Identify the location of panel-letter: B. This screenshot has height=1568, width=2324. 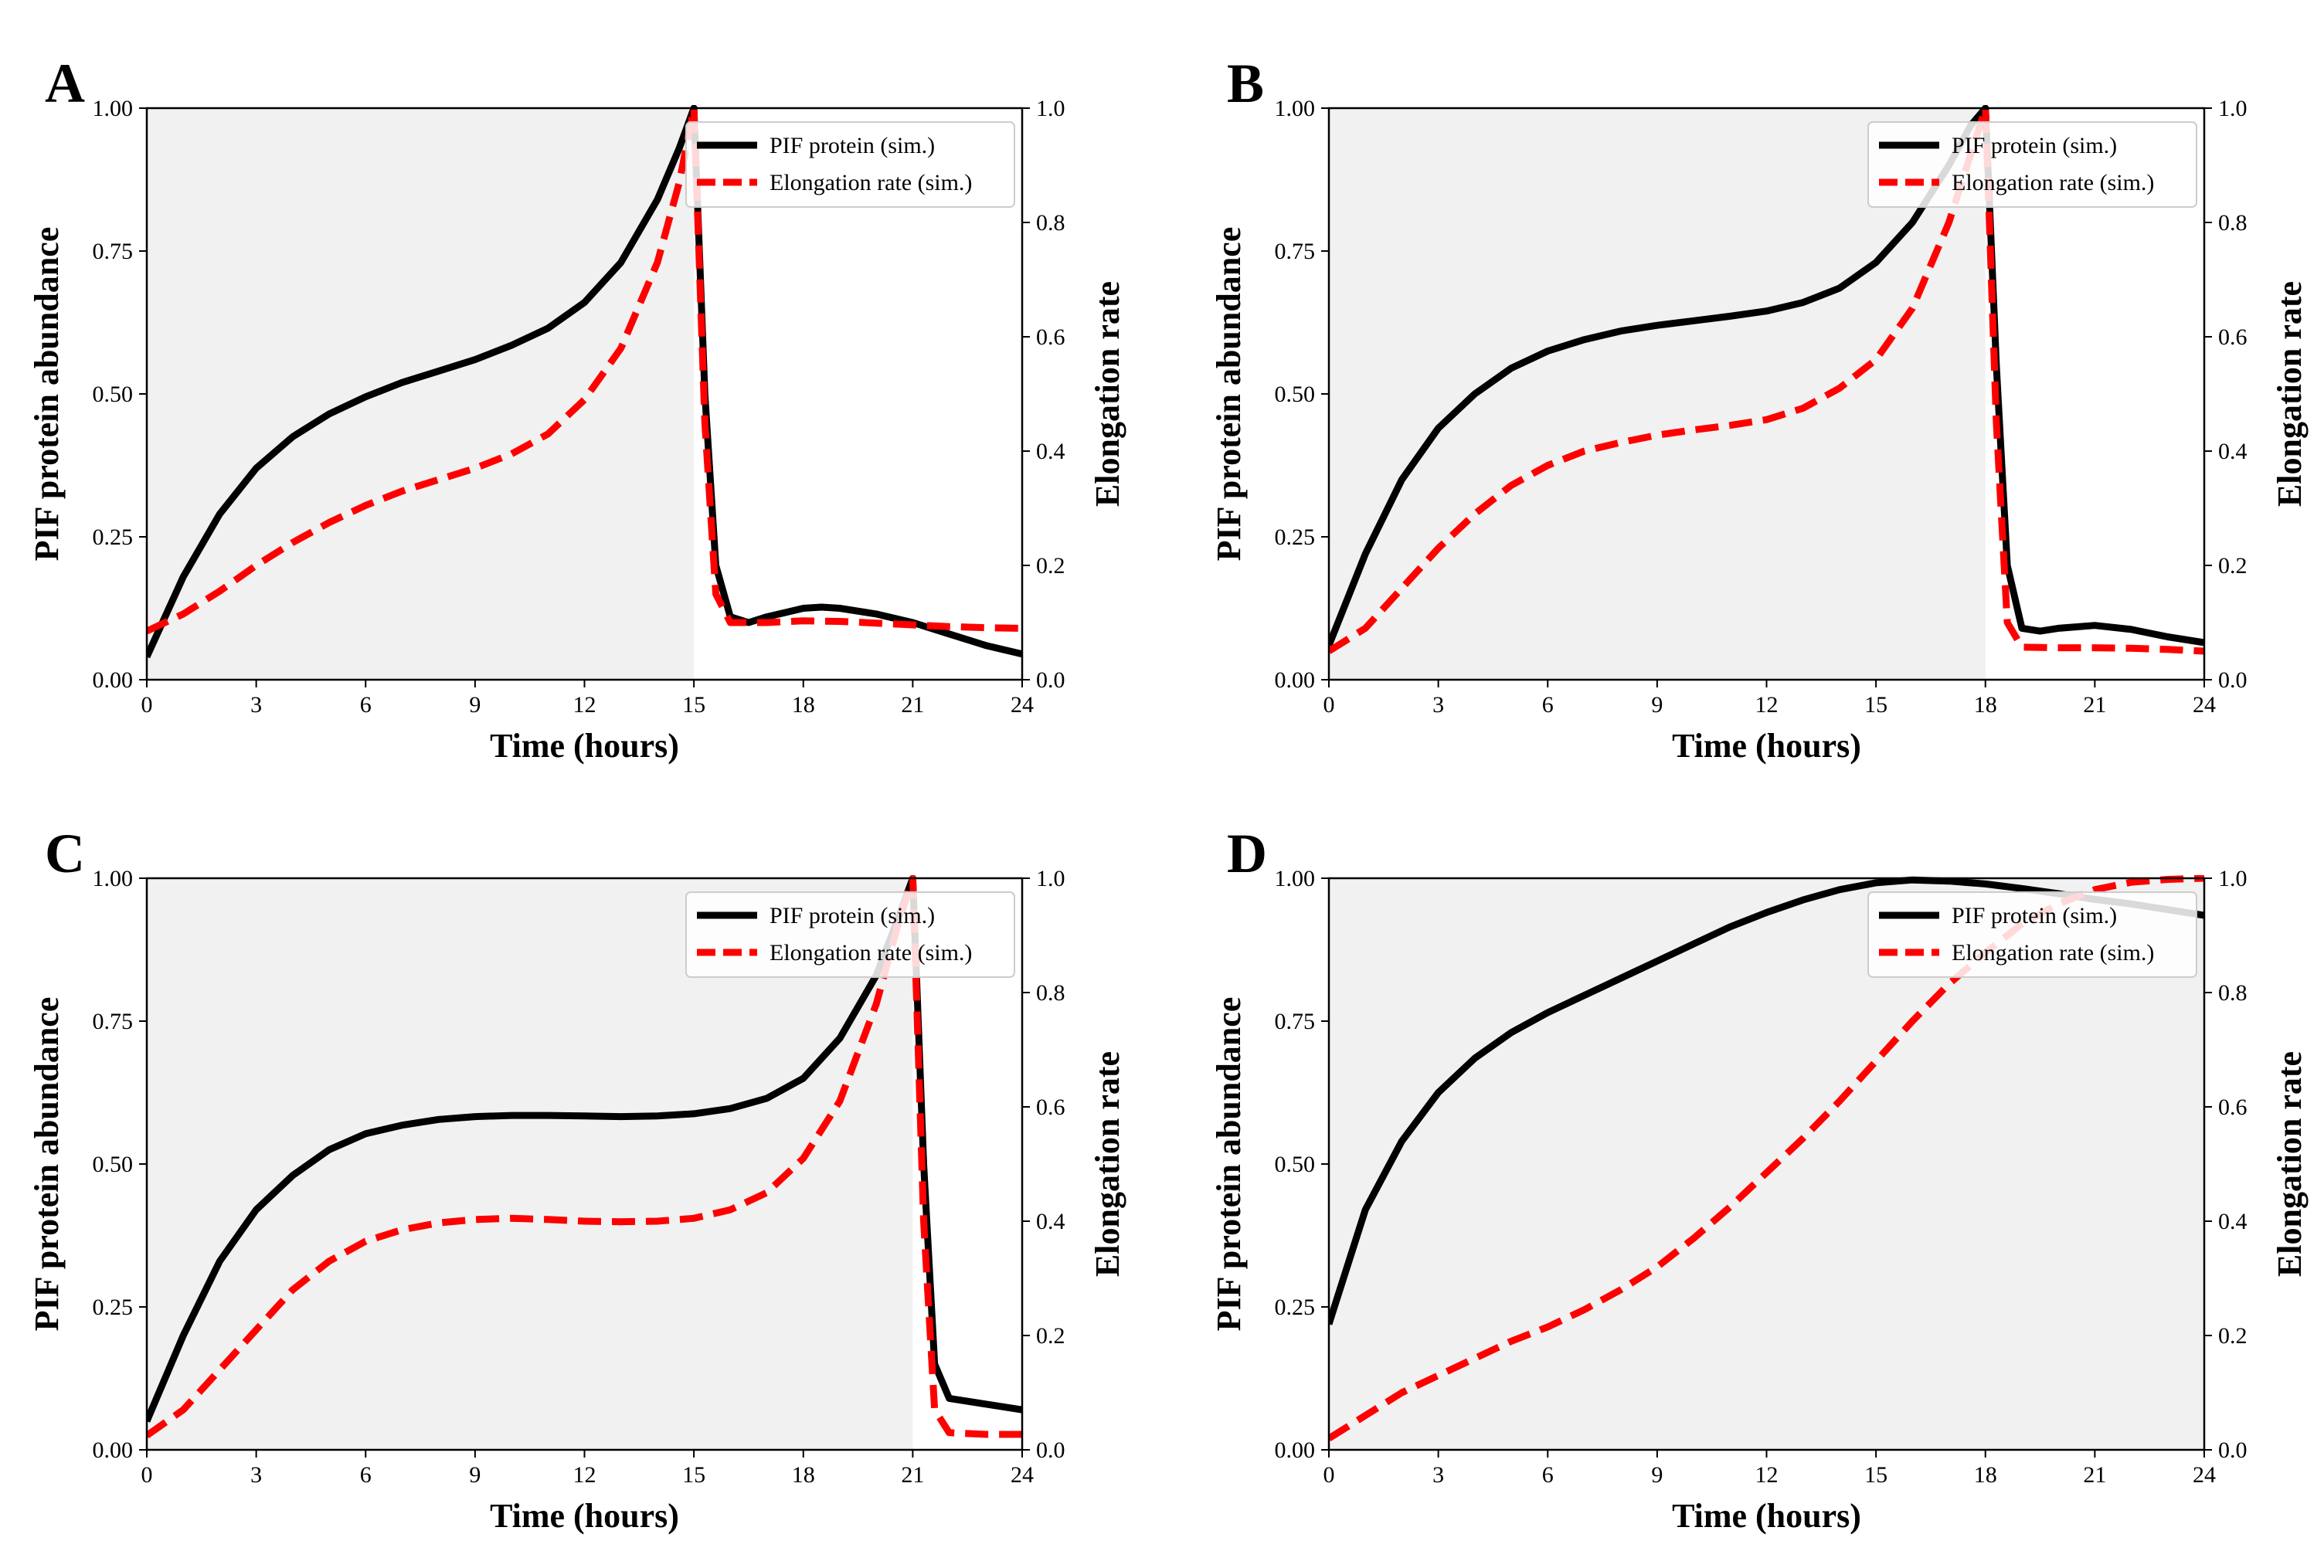
(1245, 84).